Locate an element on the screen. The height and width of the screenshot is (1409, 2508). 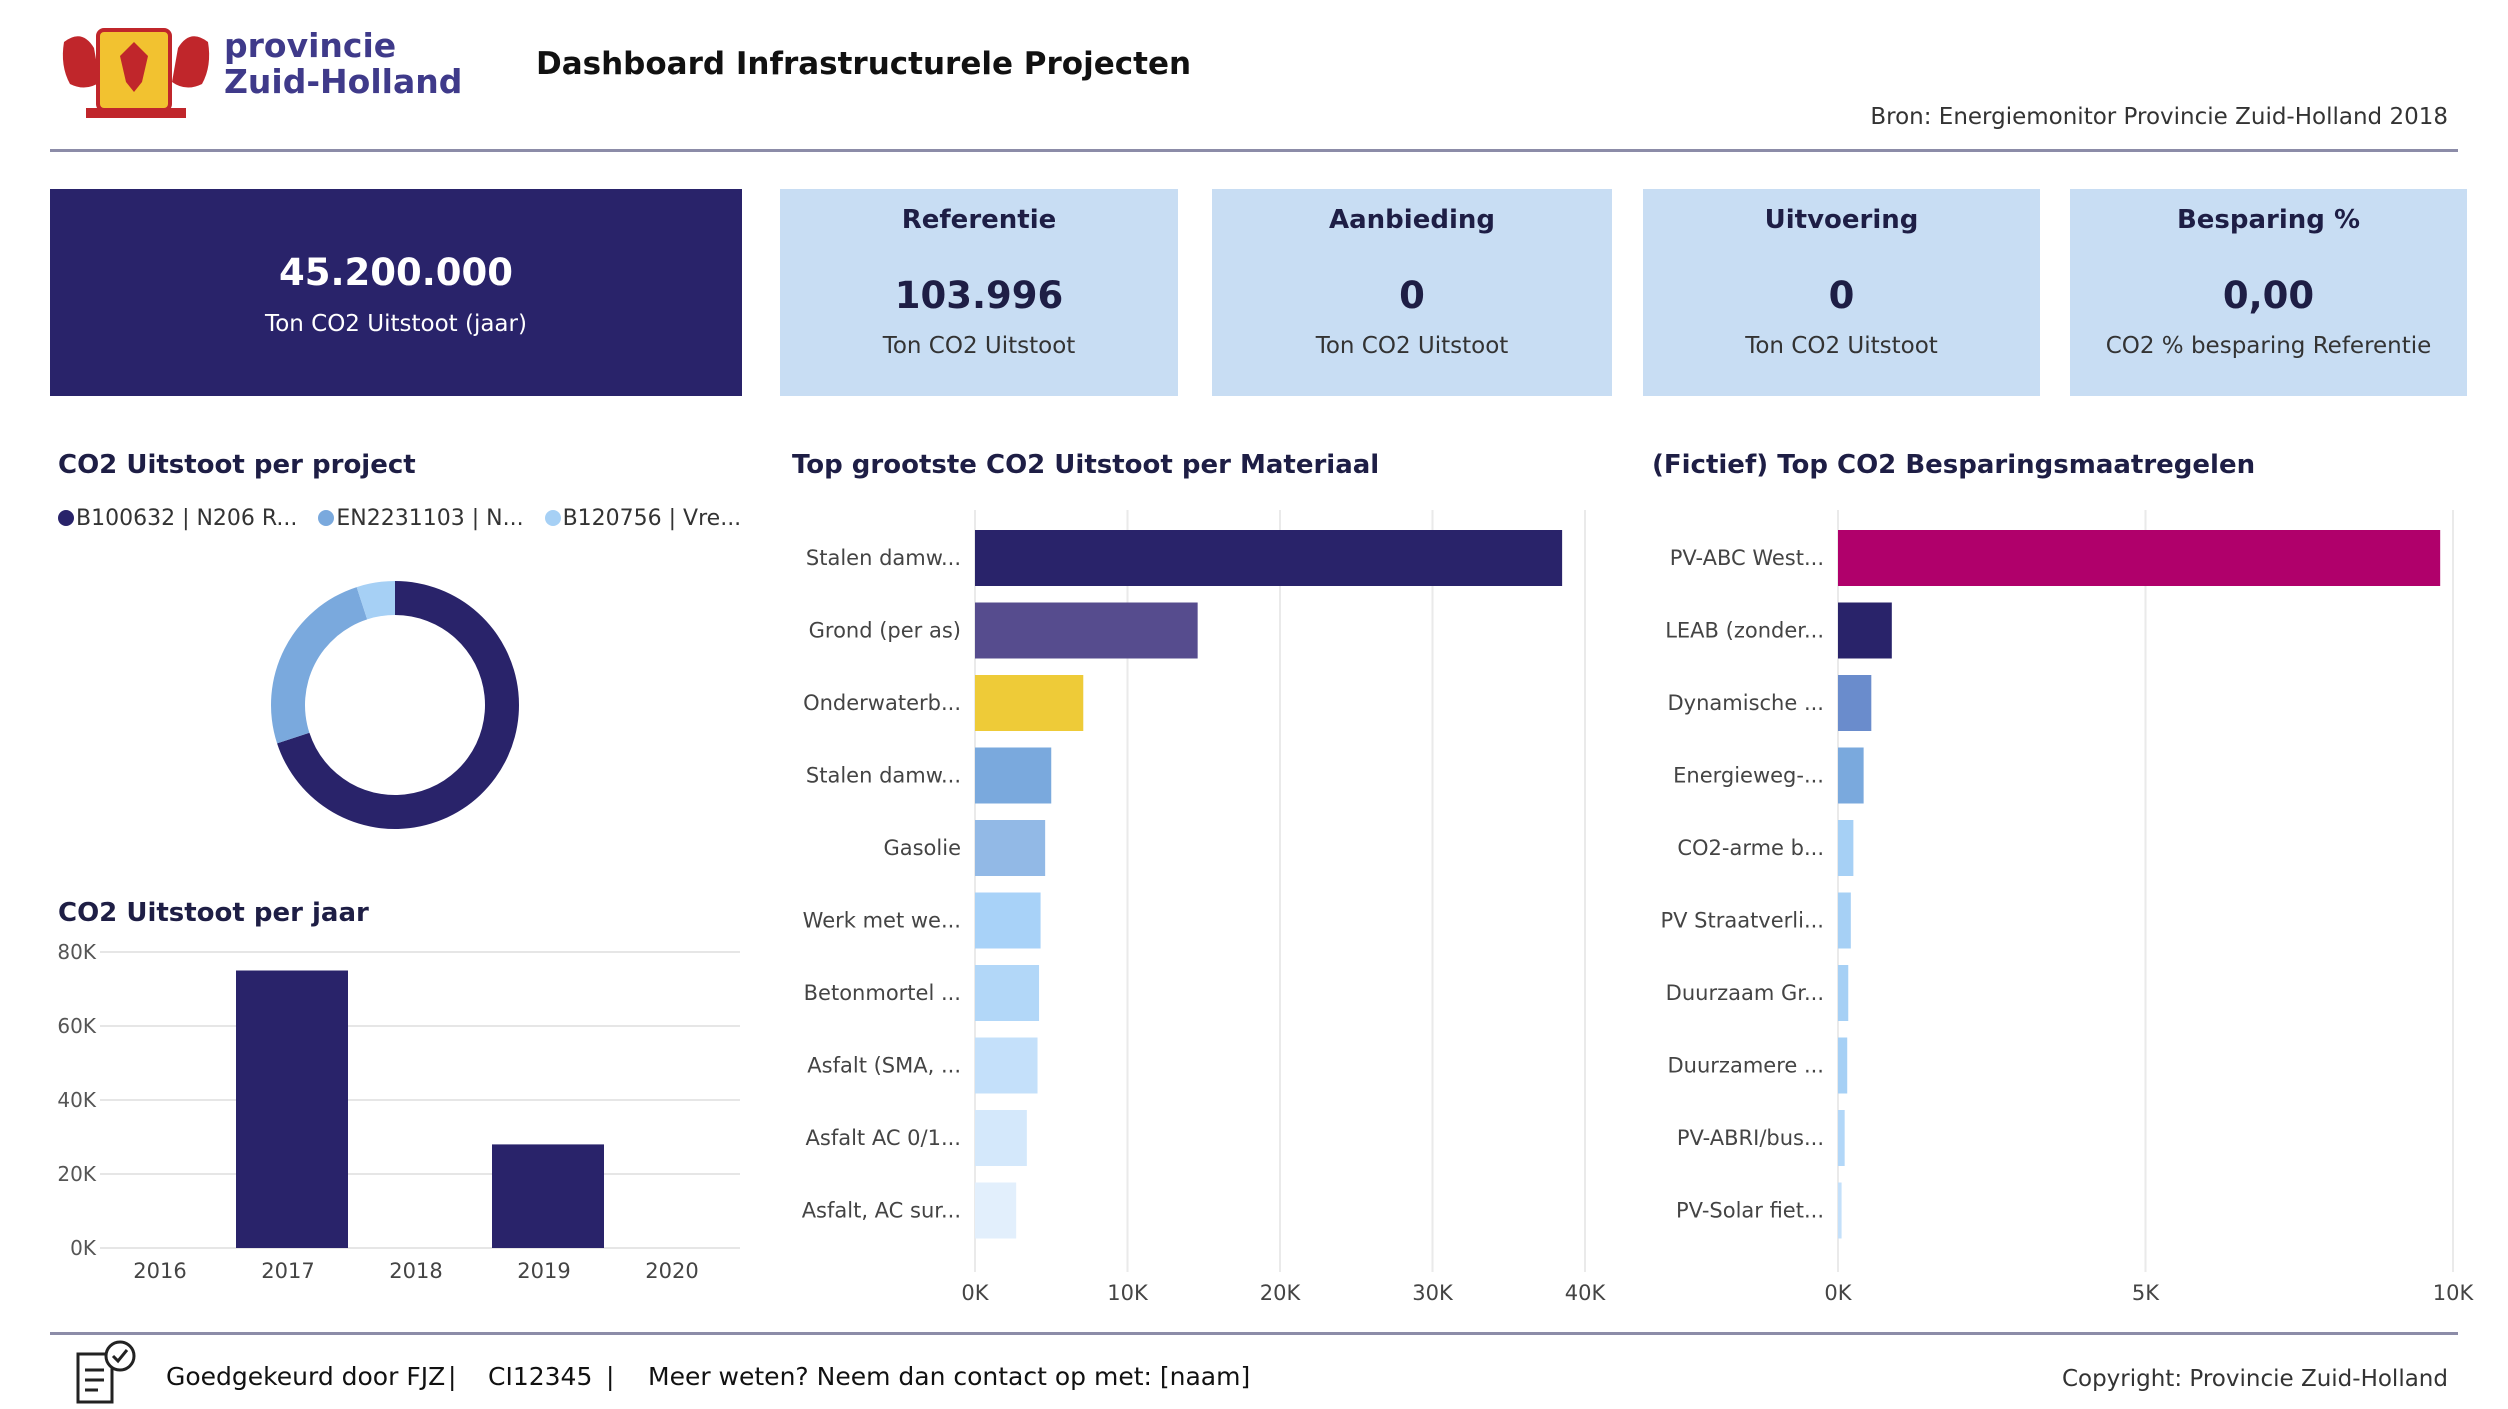
x-tick-label: 2019 is located at coordinates (543, 1271).